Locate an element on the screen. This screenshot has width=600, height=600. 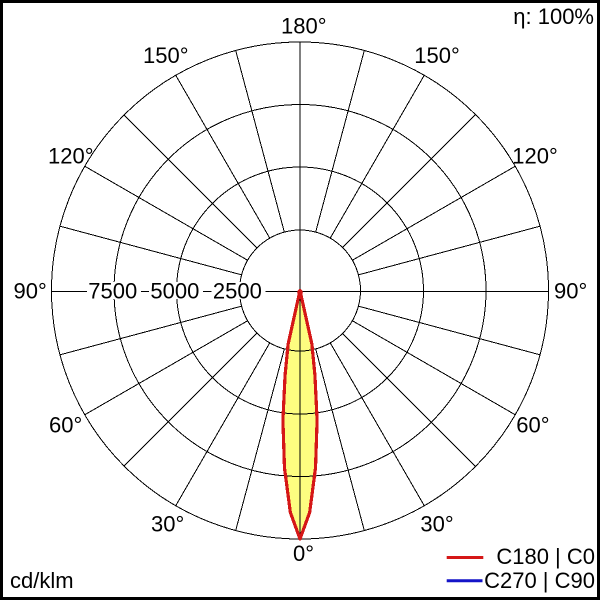
svg-text: C270 | C90 is located at coordinates (539, 580).